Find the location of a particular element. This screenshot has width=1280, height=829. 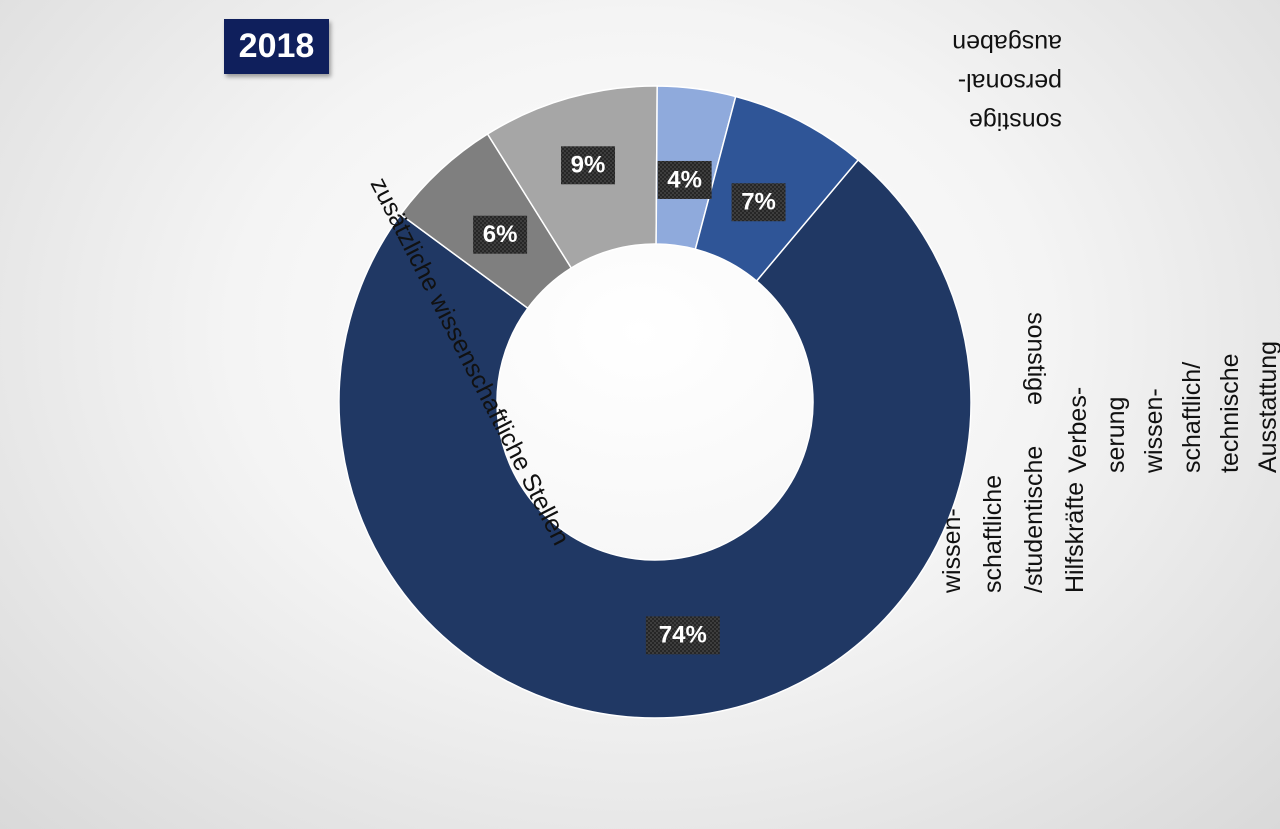

value-label-sonstige-personal-ausgaben: 6% is located at coordinates (500, 234).